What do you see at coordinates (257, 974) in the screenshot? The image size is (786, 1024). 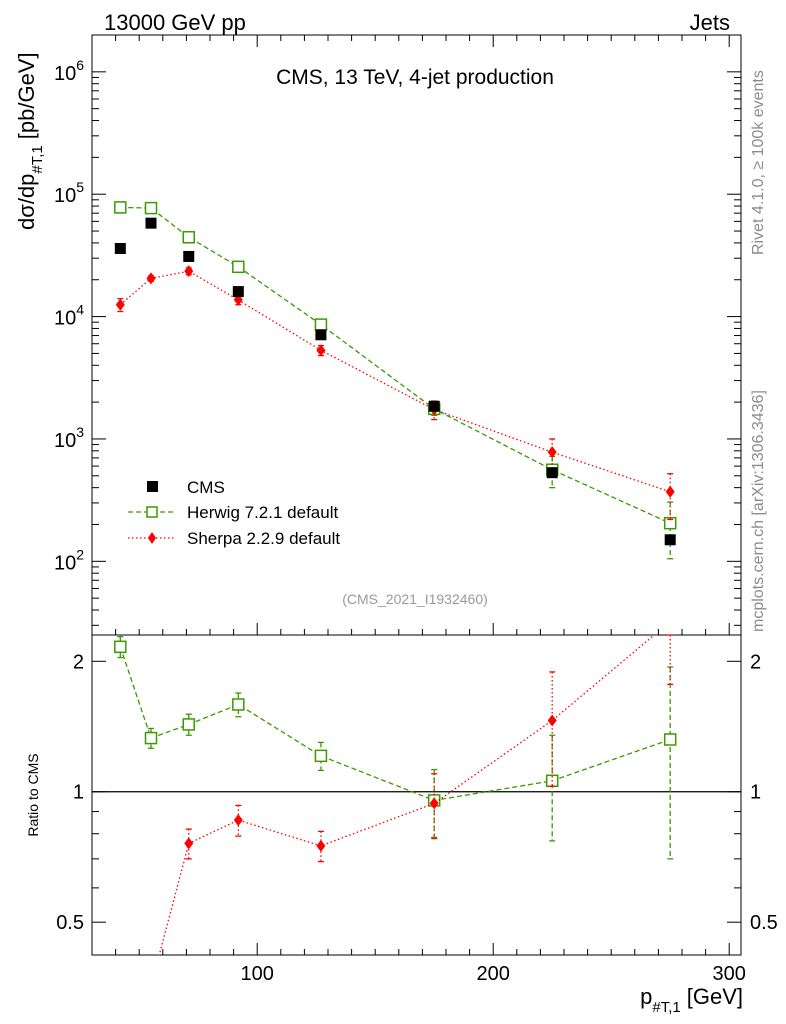 I see `x-tick-label: 100` at bounding box center [257, 974].